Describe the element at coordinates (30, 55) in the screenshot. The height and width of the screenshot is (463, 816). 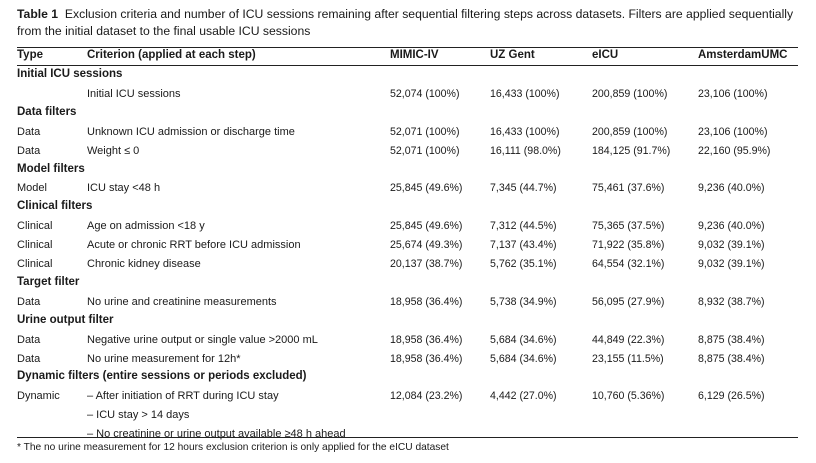
I see `header-type: Type` at that location.